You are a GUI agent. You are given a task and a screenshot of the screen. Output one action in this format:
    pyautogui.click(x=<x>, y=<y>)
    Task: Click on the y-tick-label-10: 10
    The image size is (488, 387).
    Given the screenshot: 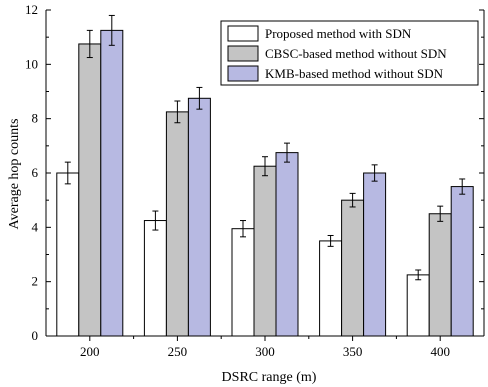 What is the action you would take?
    pyautogui.click(x=31, y=63)
    